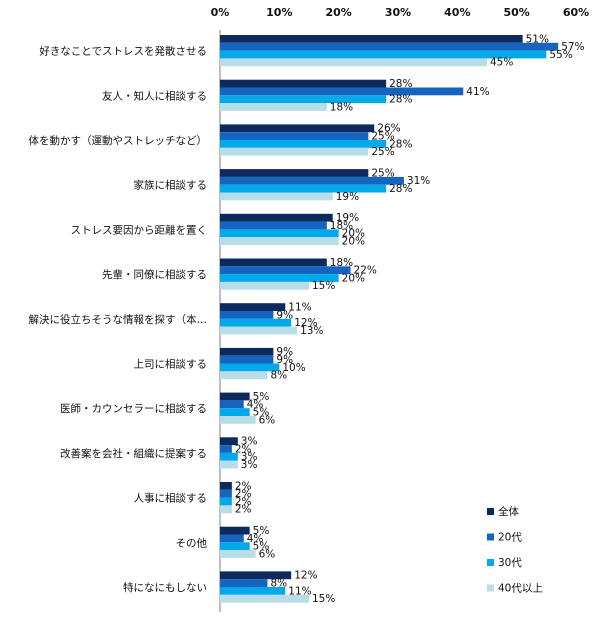  What do you see at coordinates (576, 12) in the screenshot?
I see `x-tick-label: 60%` at bounding box center [576, 12].